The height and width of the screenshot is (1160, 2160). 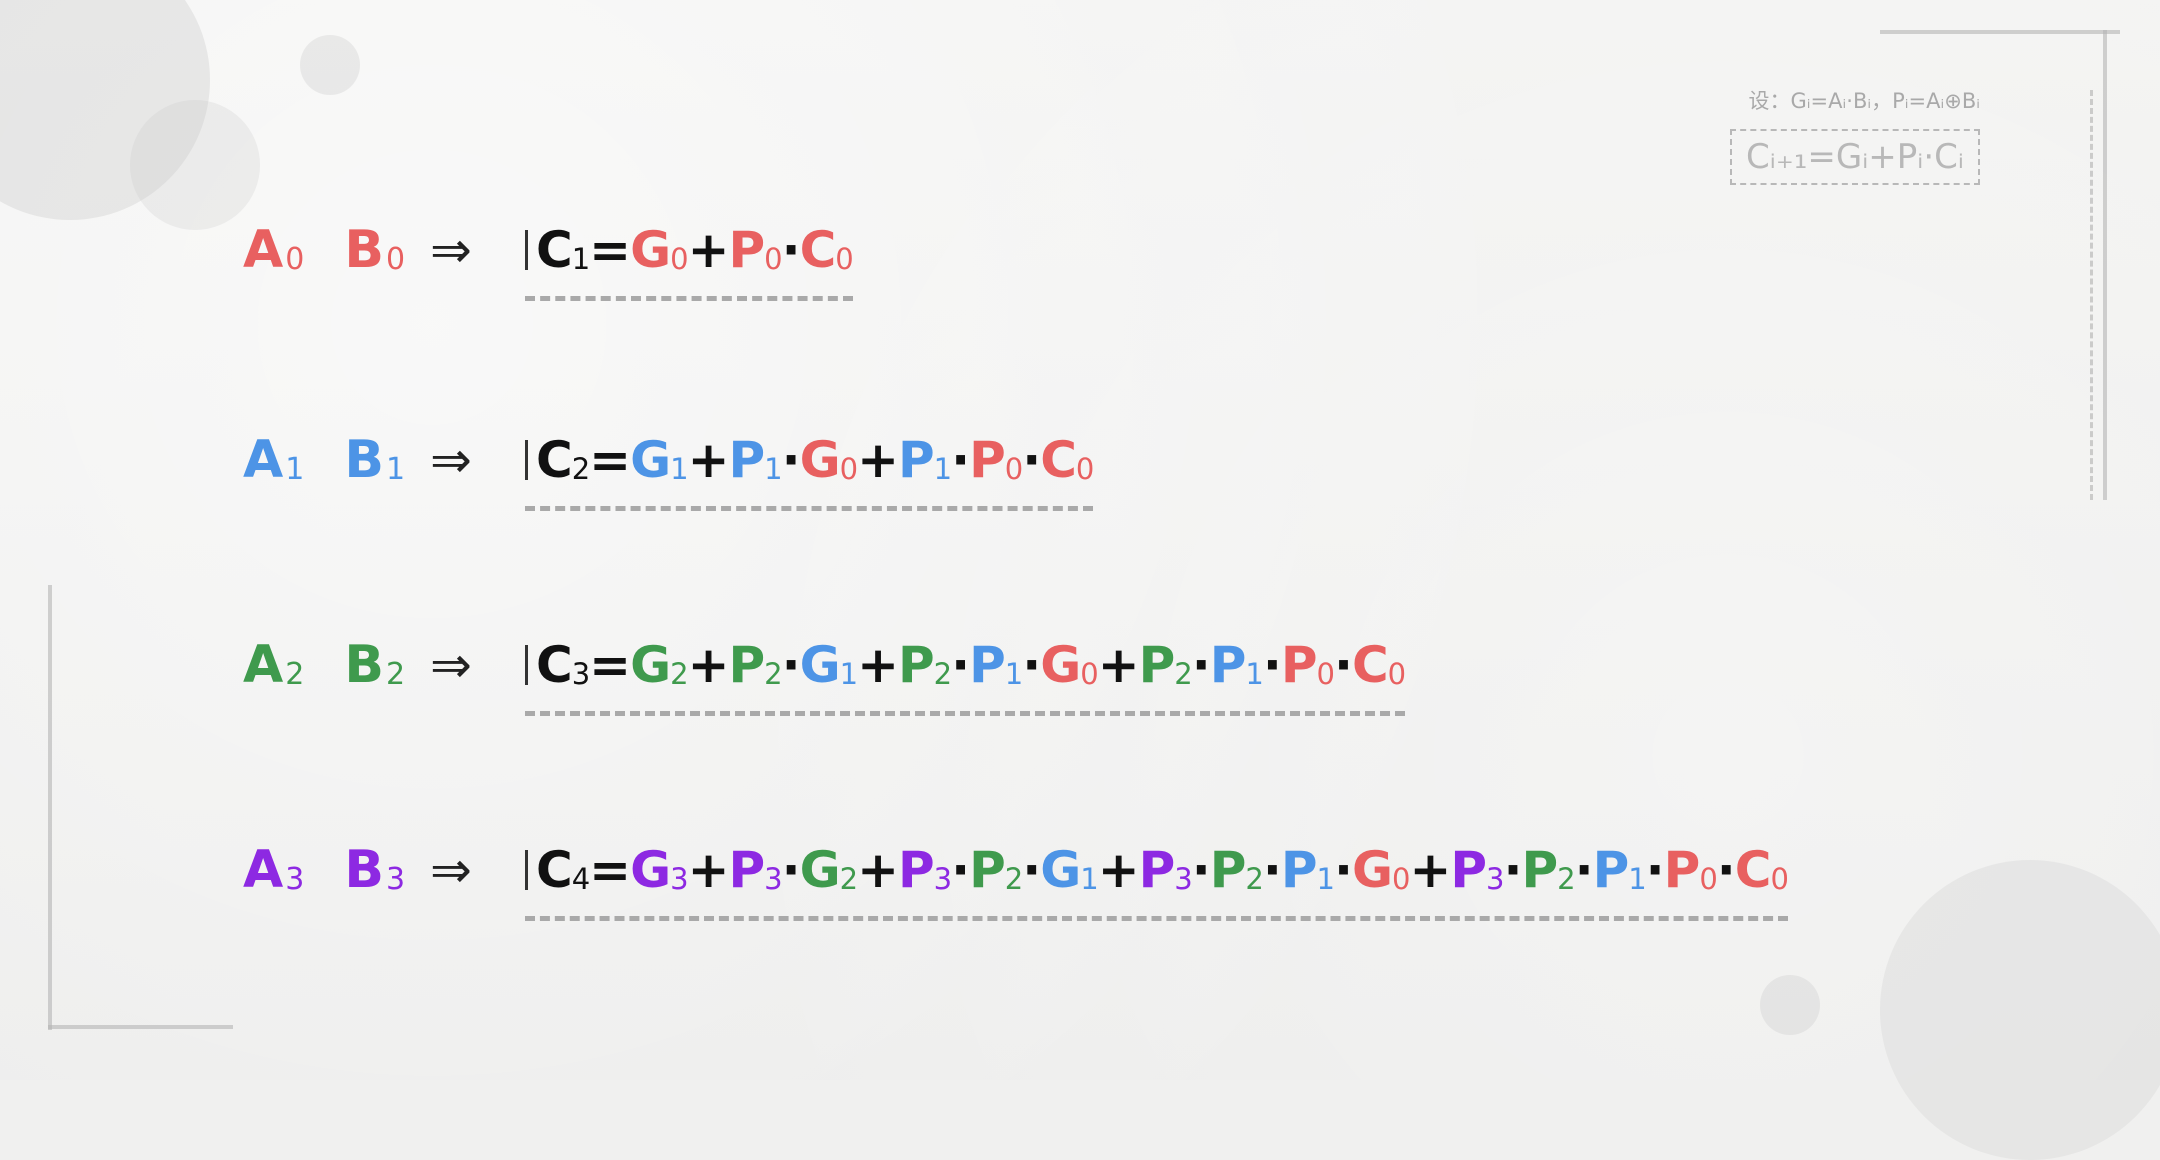 I want to click on carry-formula: C2=G1+P1·G0+P1·P0·C0, so click(x=809, y=471).